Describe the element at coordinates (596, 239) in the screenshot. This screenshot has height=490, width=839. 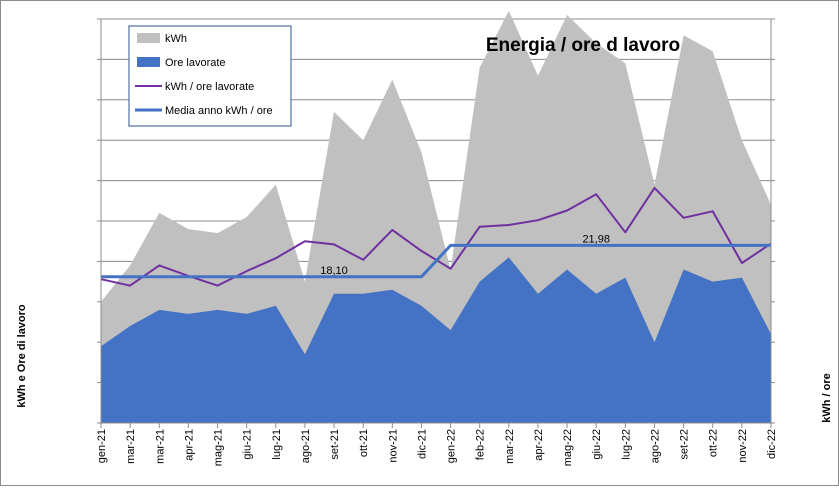
I see `data-label: 21,98` at that location.